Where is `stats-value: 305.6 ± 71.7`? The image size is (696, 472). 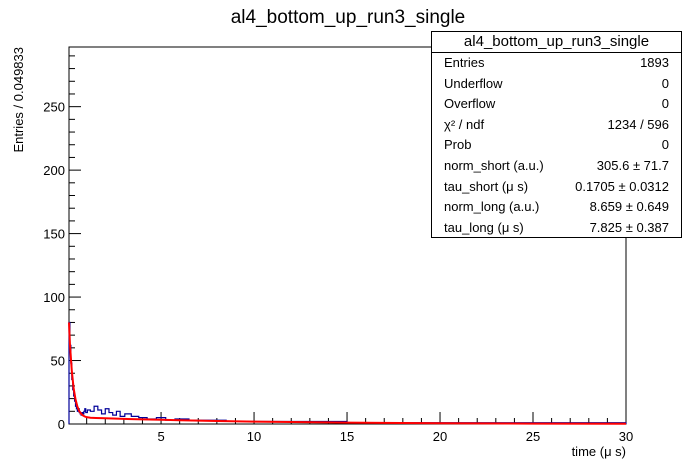 stats-value: 305.6 ± 71.7 is located at coordinates (632, 165).